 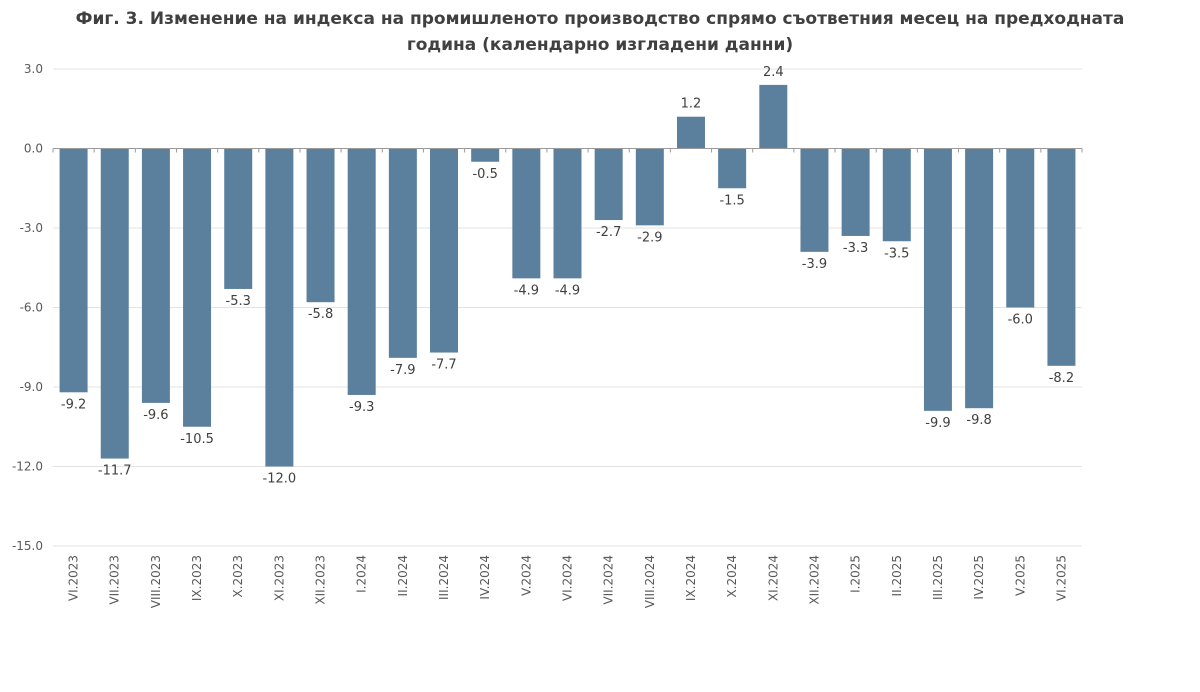 What do you see at coordinates (1061, 578) in the screenshot?
I see `x-tick-label: VI.2025` at bounding box center [1061, 578].